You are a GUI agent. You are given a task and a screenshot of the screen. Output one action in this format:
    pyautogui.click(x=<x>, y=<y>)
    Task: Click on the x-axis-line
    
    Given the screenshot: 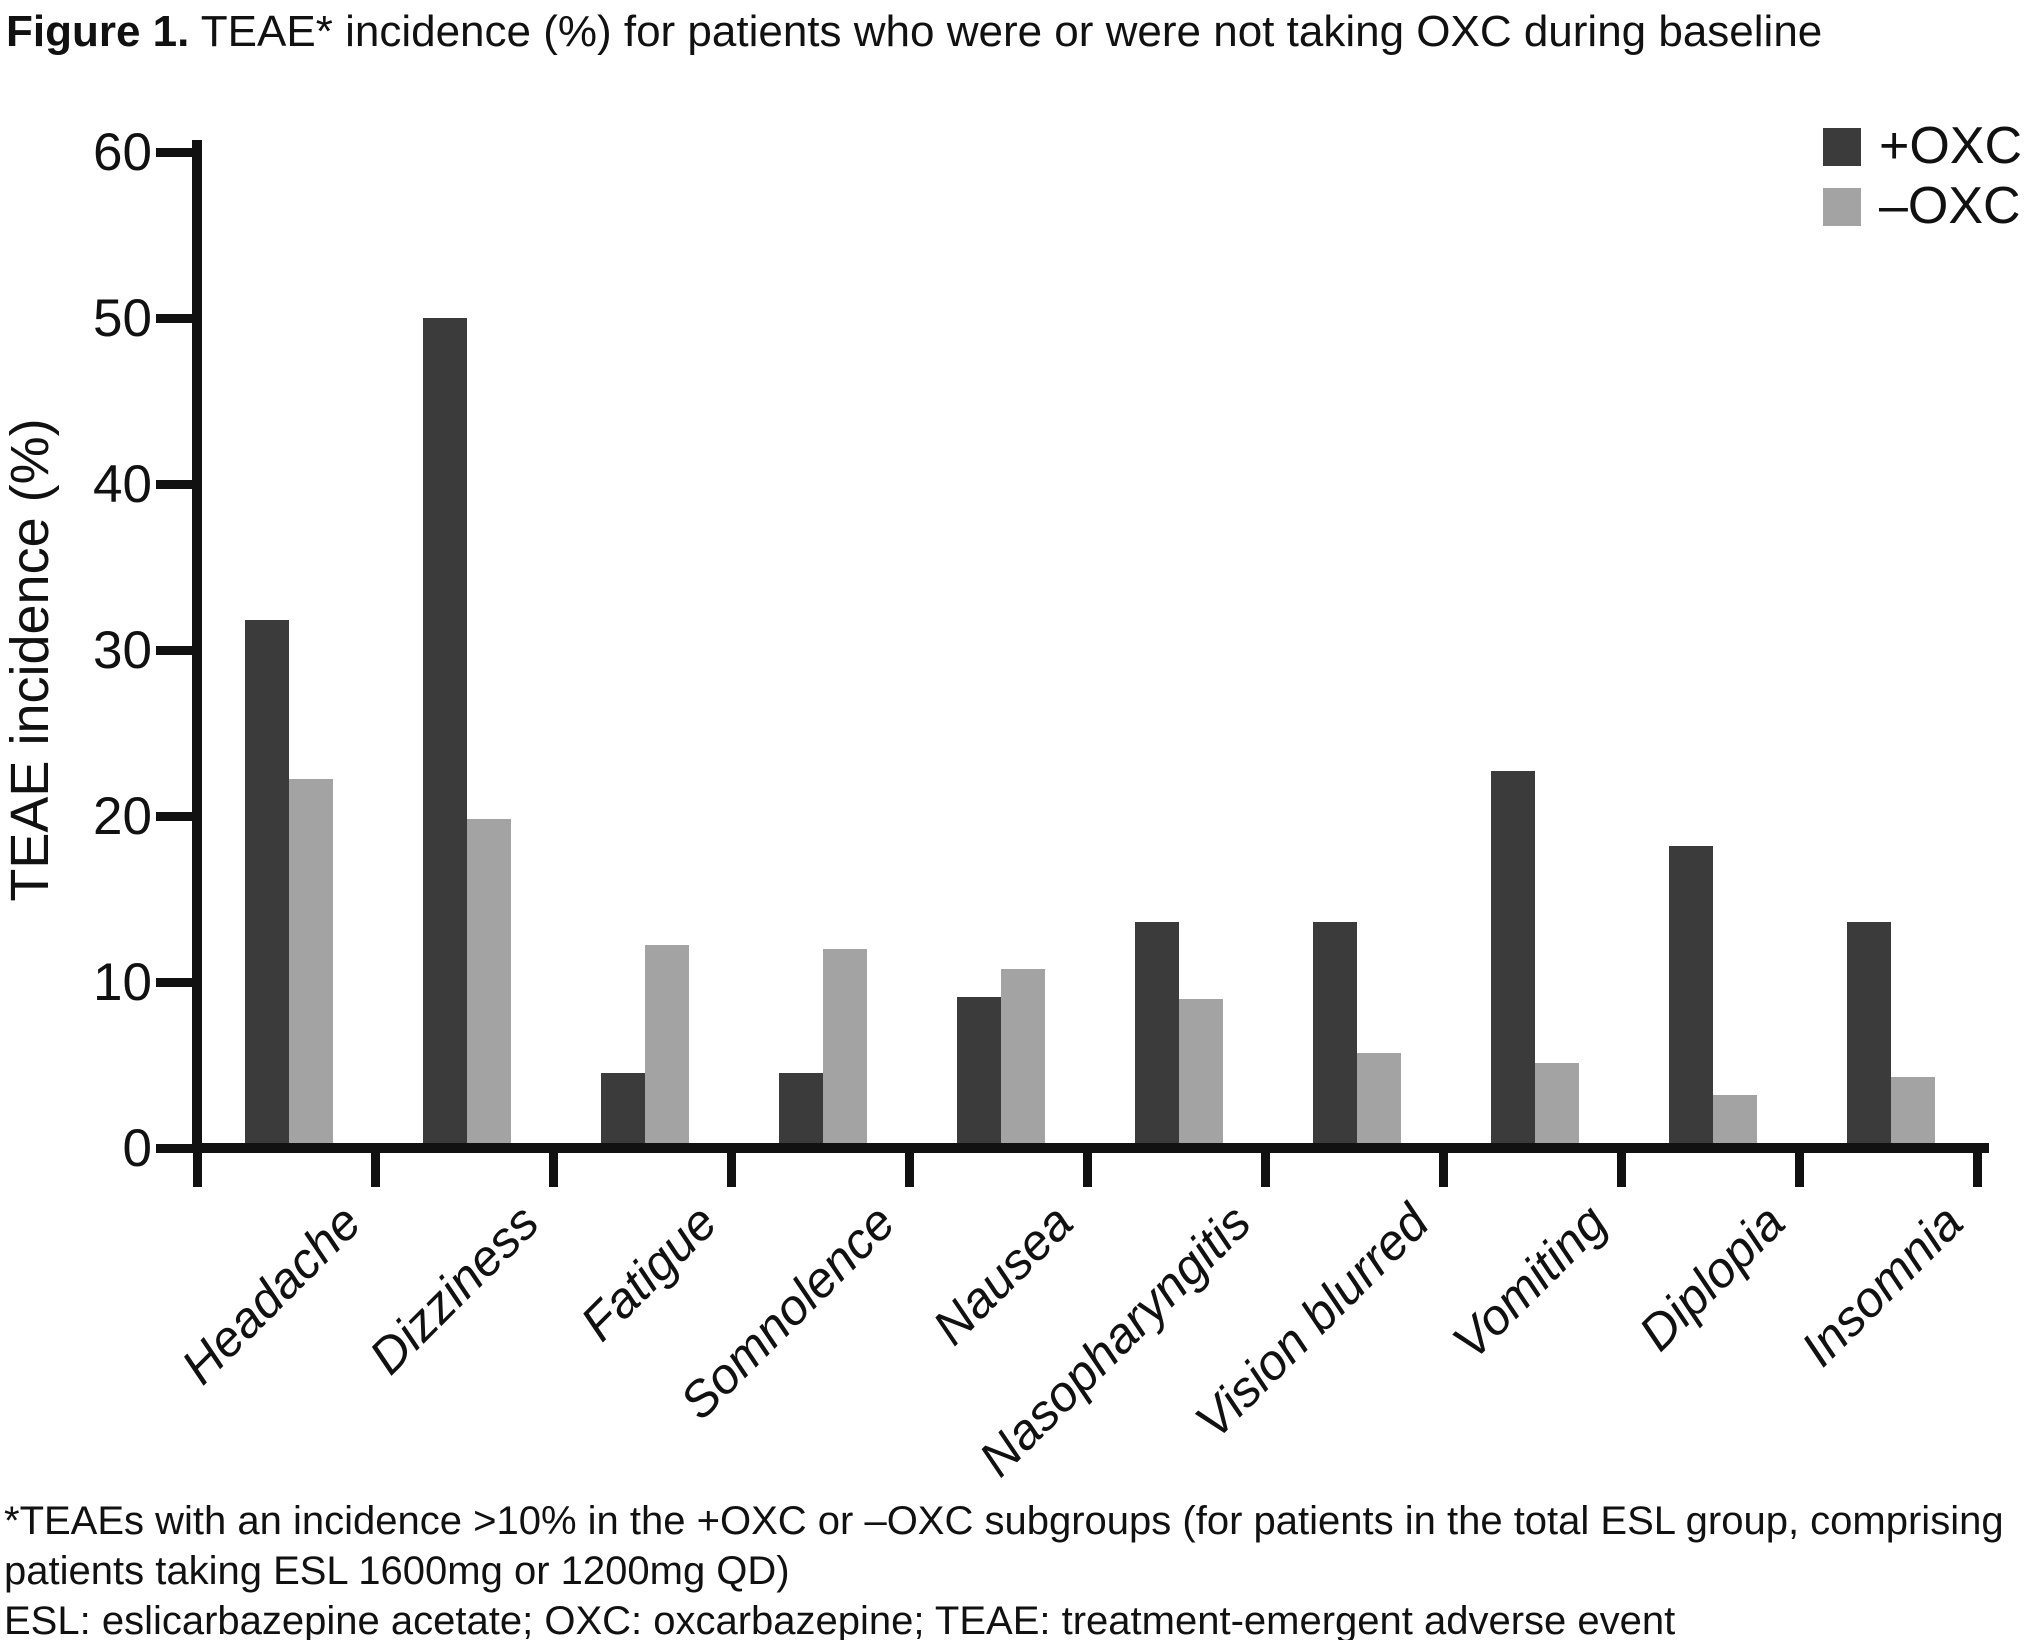 What is the action you would take?
    pyautogui.click(x=1090, y=1148)
    